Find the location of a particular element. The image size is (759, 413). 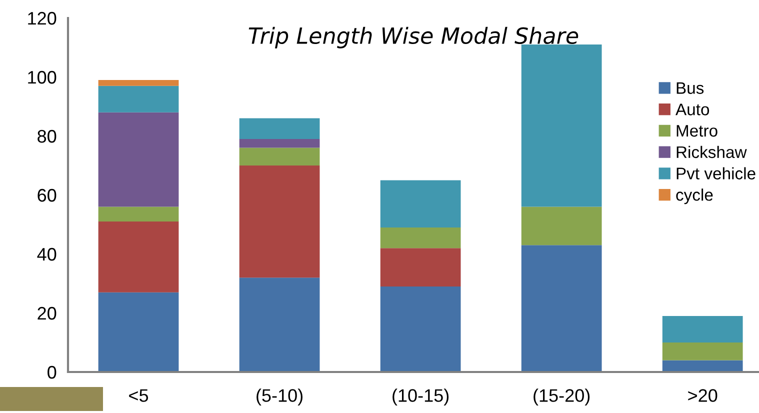

chart-title: Trip Length Wise Modal Share is located at coordinates (413, 37).